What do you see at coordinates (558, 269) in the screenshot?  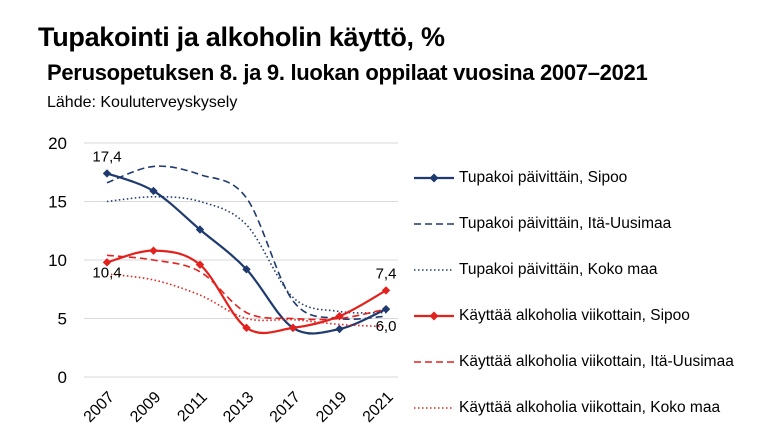 I see `legend-label: Tupakoi päivittäin, Koko maa` at bounding box center [558, 269].